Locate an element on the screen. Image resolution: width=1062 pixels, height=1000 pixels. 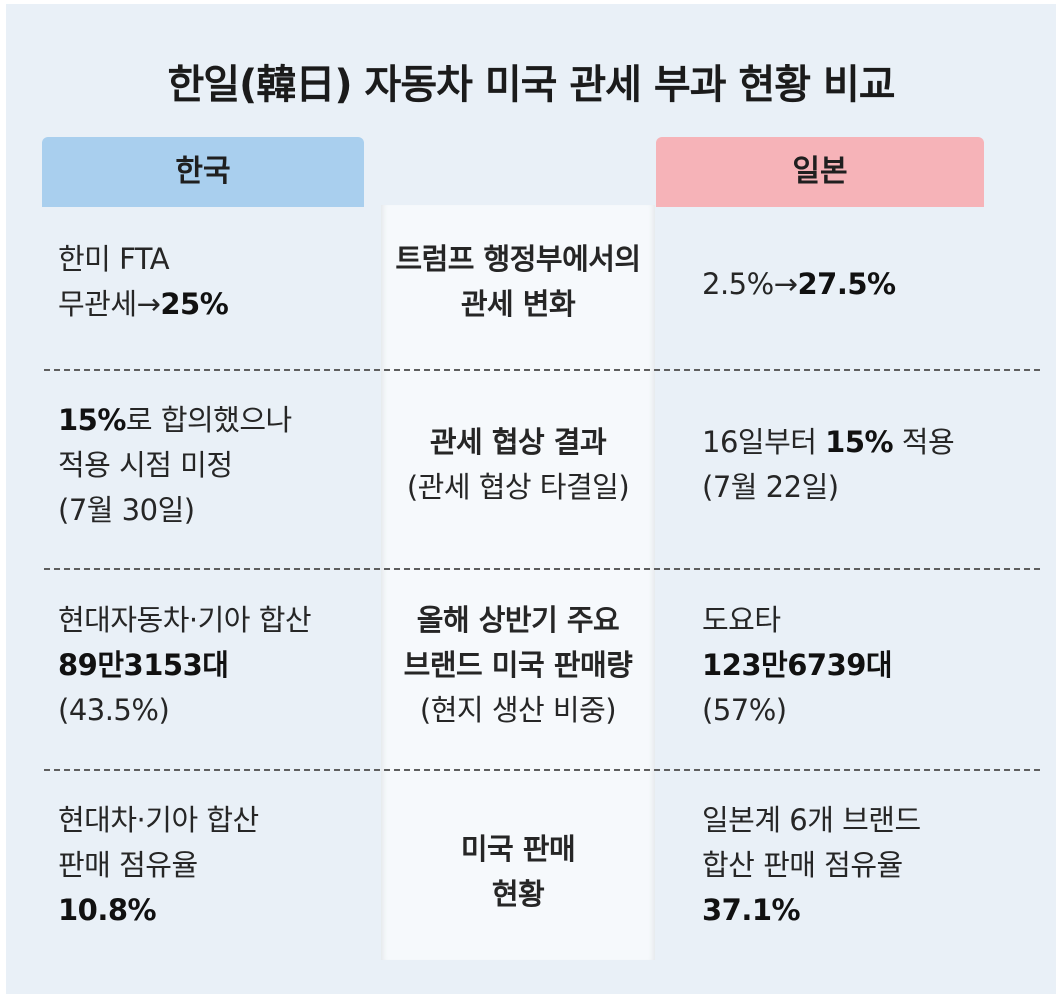
japan-row2-line2: (7월 22일) is located at coordinates (770, 487).